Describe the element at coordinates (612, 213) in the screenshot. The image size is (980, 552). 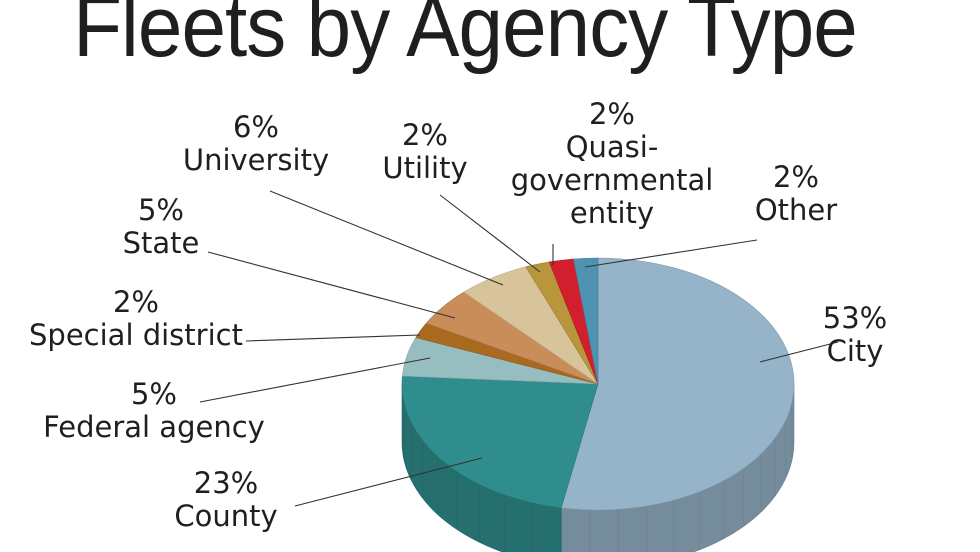
I see `data-label-name-quasi-governmental-entity: entity` at that location.